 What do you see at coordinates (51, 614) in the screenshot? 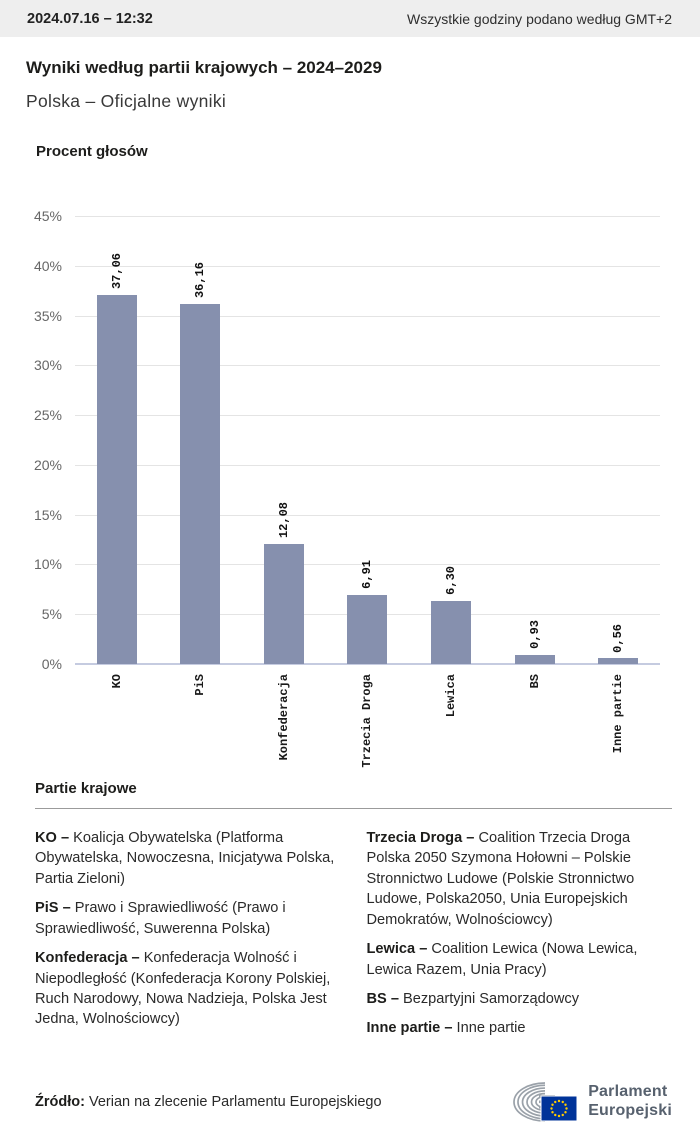
I see `y-axis-label: 5%` at bounding box center [51, 614].